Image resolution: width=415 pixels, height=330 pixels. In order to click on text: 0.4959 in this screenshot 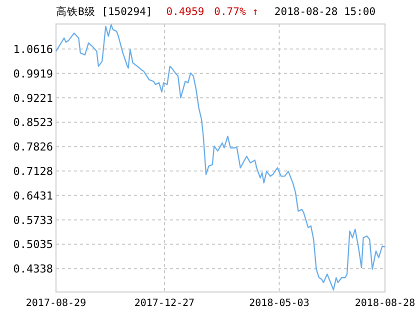, I will do `click(185, 12)`.